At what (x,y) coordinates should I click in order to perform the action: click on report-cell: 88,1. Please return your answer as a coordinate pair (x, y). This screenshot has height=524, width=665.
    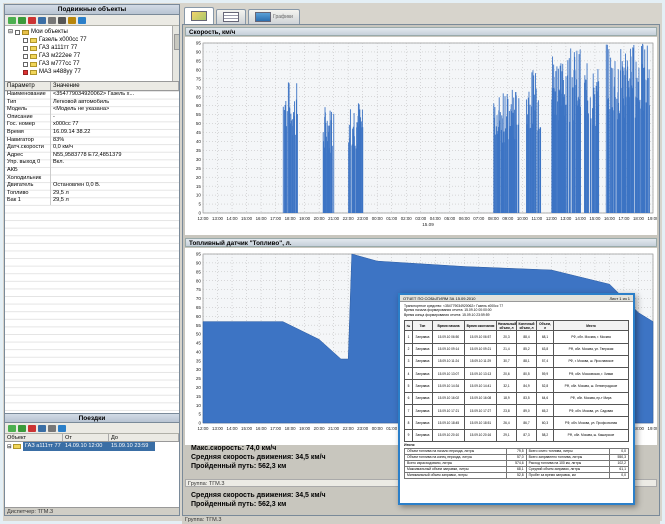
    Looking at the image, I should click on (526, 361).